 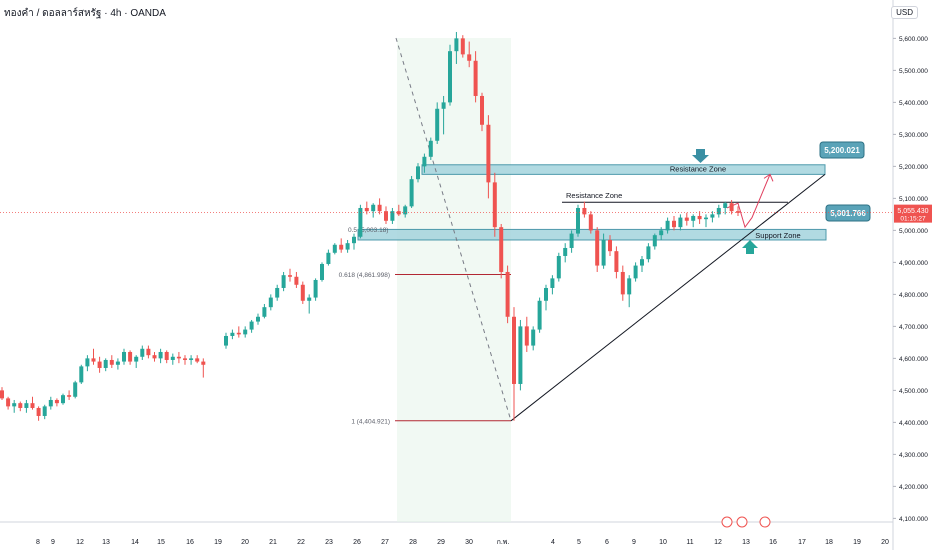 What do you see at coordinates (913, 135) in the screenshot?
I see `y-tick-label: 5,300.000` at bounding box center [913, 135].